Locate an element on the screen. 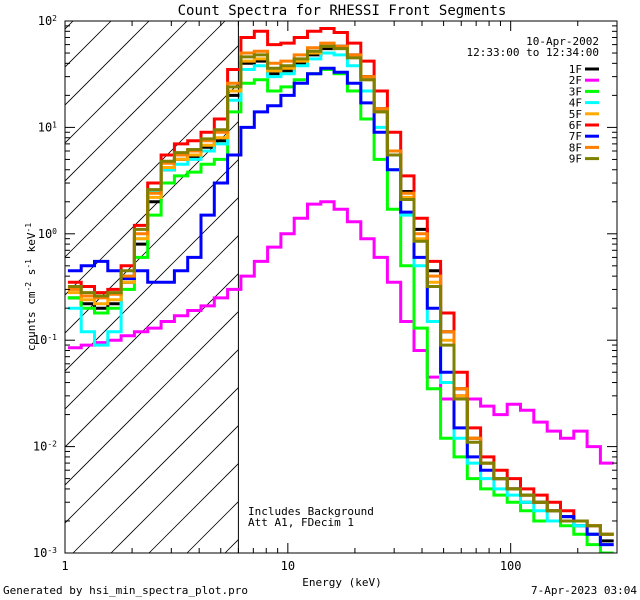 The width and height of the screenshot is (640, 600). y-tick-label: 10-3 is located at coordinates (45, 553).